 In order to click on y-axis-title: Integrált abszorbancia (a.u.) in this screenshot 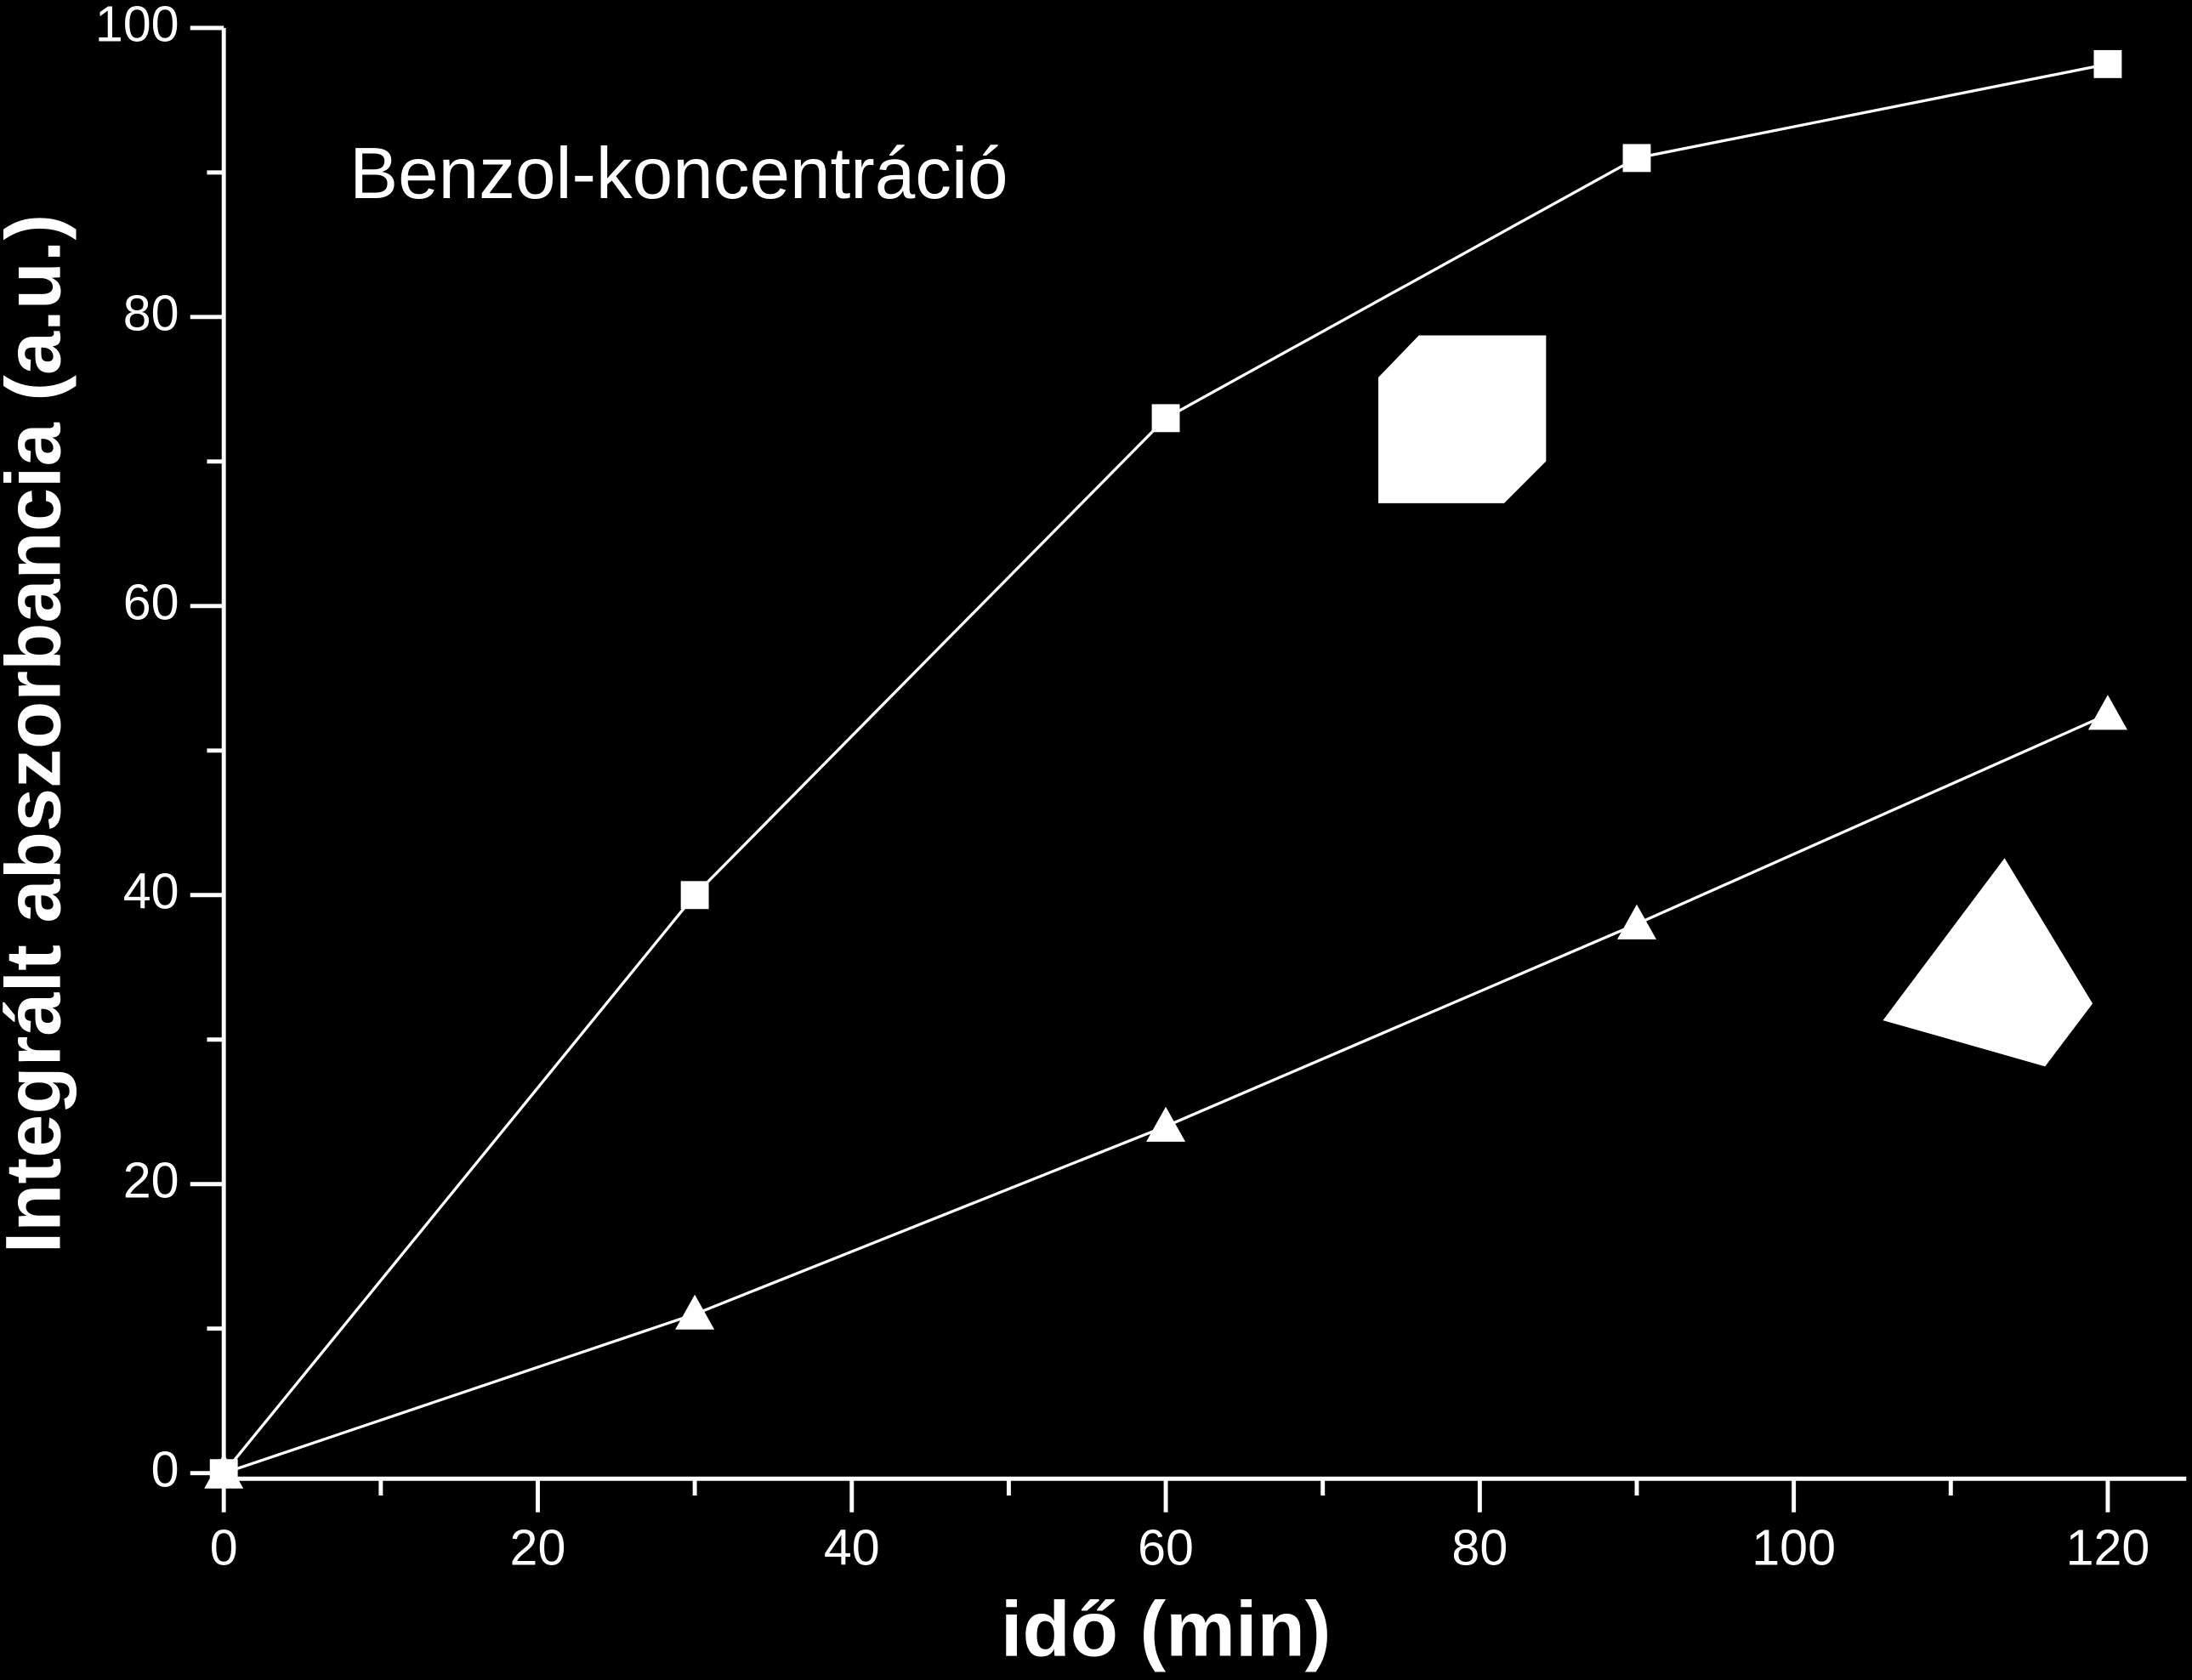, I will do `click(38, 733)`.